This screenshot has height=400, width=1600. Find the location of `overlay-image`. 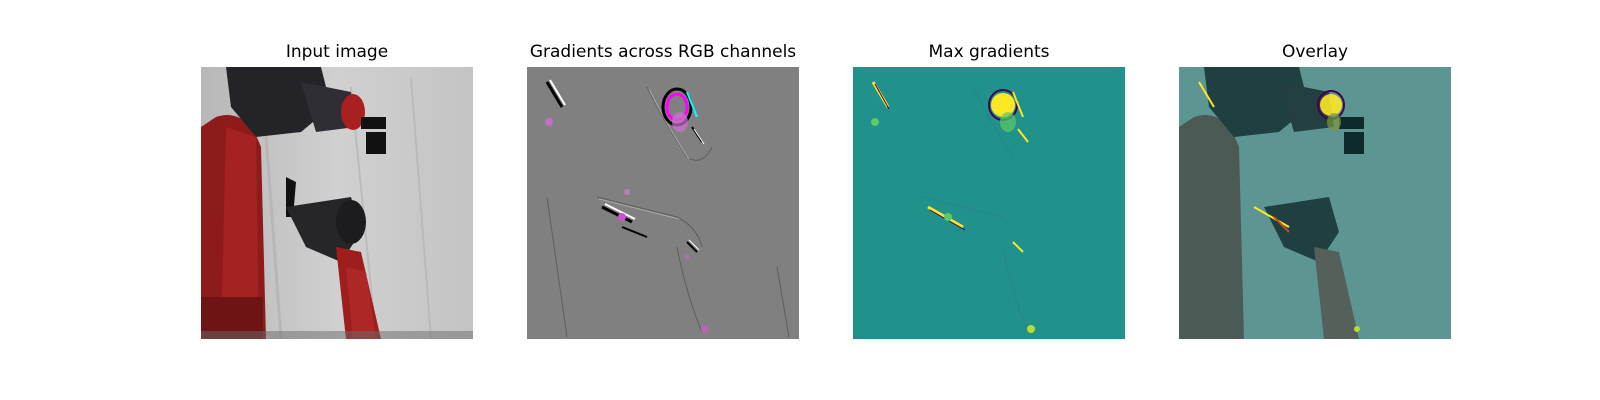

overlay-image is located at coordinates (1315, 203).